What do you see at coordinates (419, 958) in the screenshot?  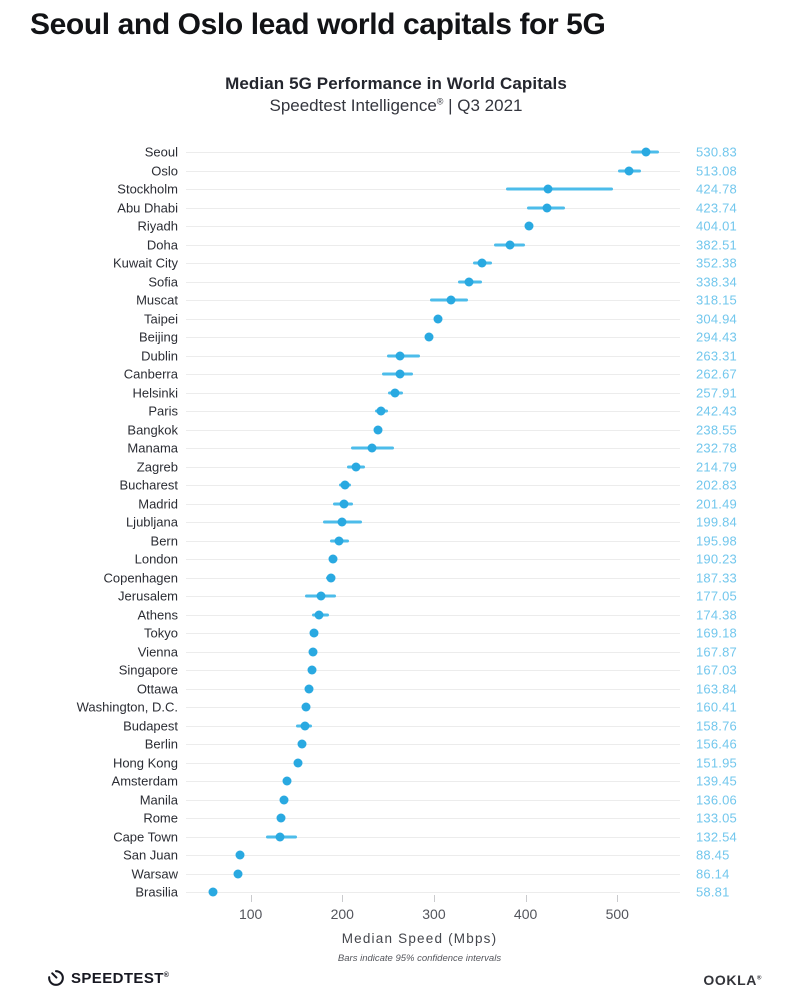 I see `confidence-note: Bars indicate 95% confidence intervals` at bounding box center [419, 958].